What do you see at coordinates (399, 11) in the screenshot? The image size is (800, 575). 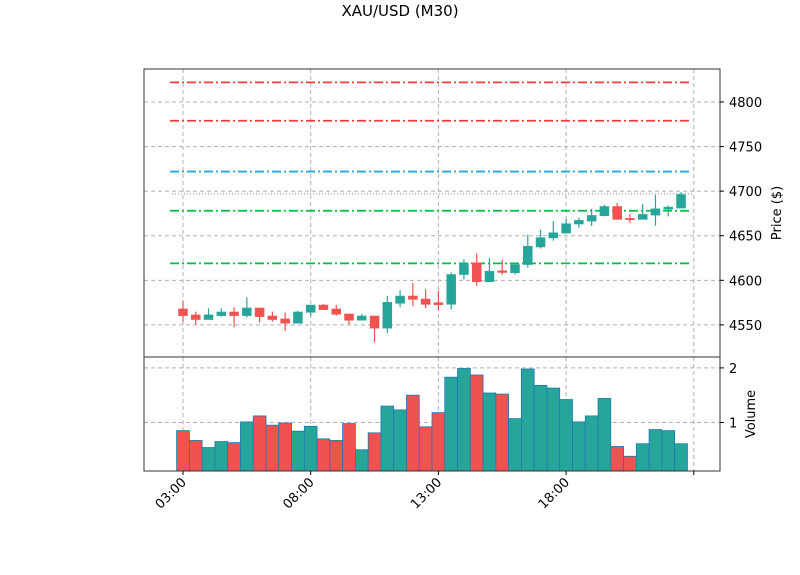 I see `chart-title: XAU/USD (M30)` at bounding box center [399, 11].